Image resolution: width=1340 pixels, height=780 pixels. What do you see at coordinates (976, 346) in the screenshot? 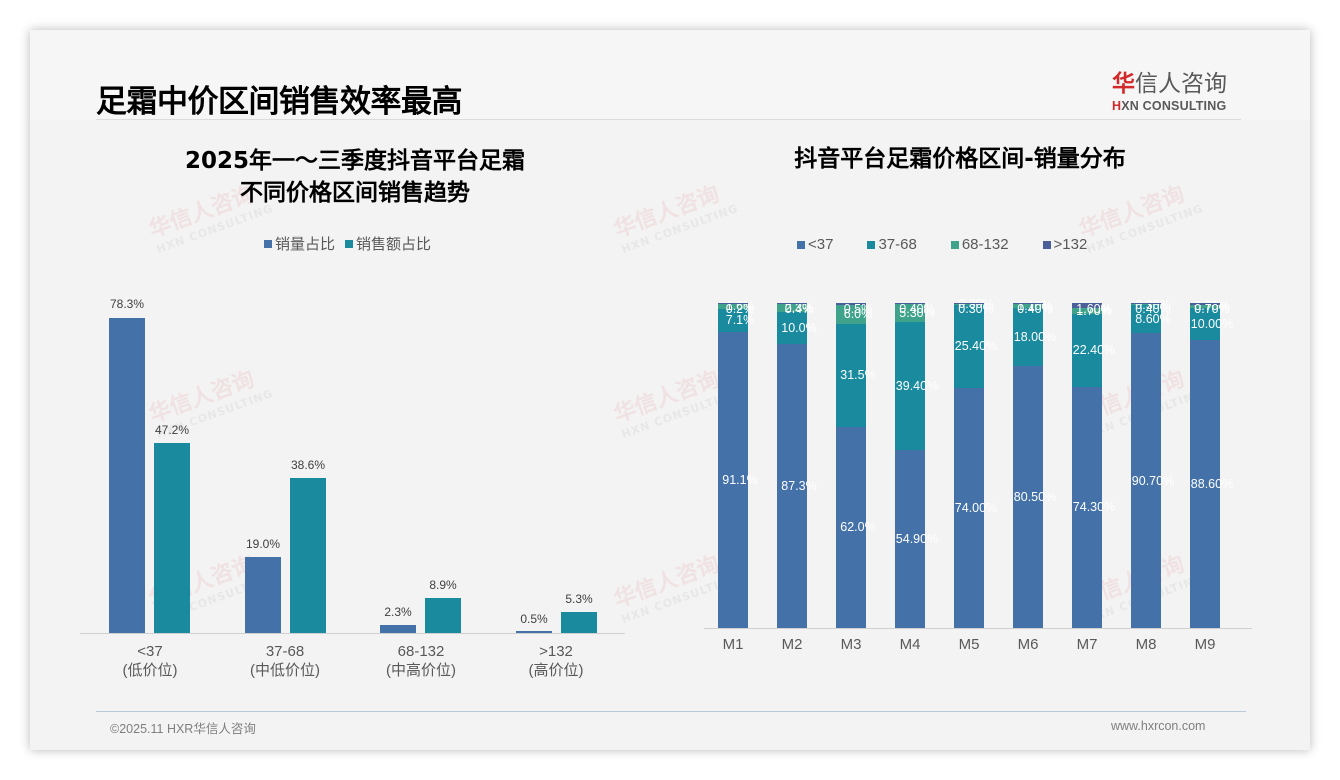
I see `segment-value-label: 25.40%` at bounding box center [976, 346].